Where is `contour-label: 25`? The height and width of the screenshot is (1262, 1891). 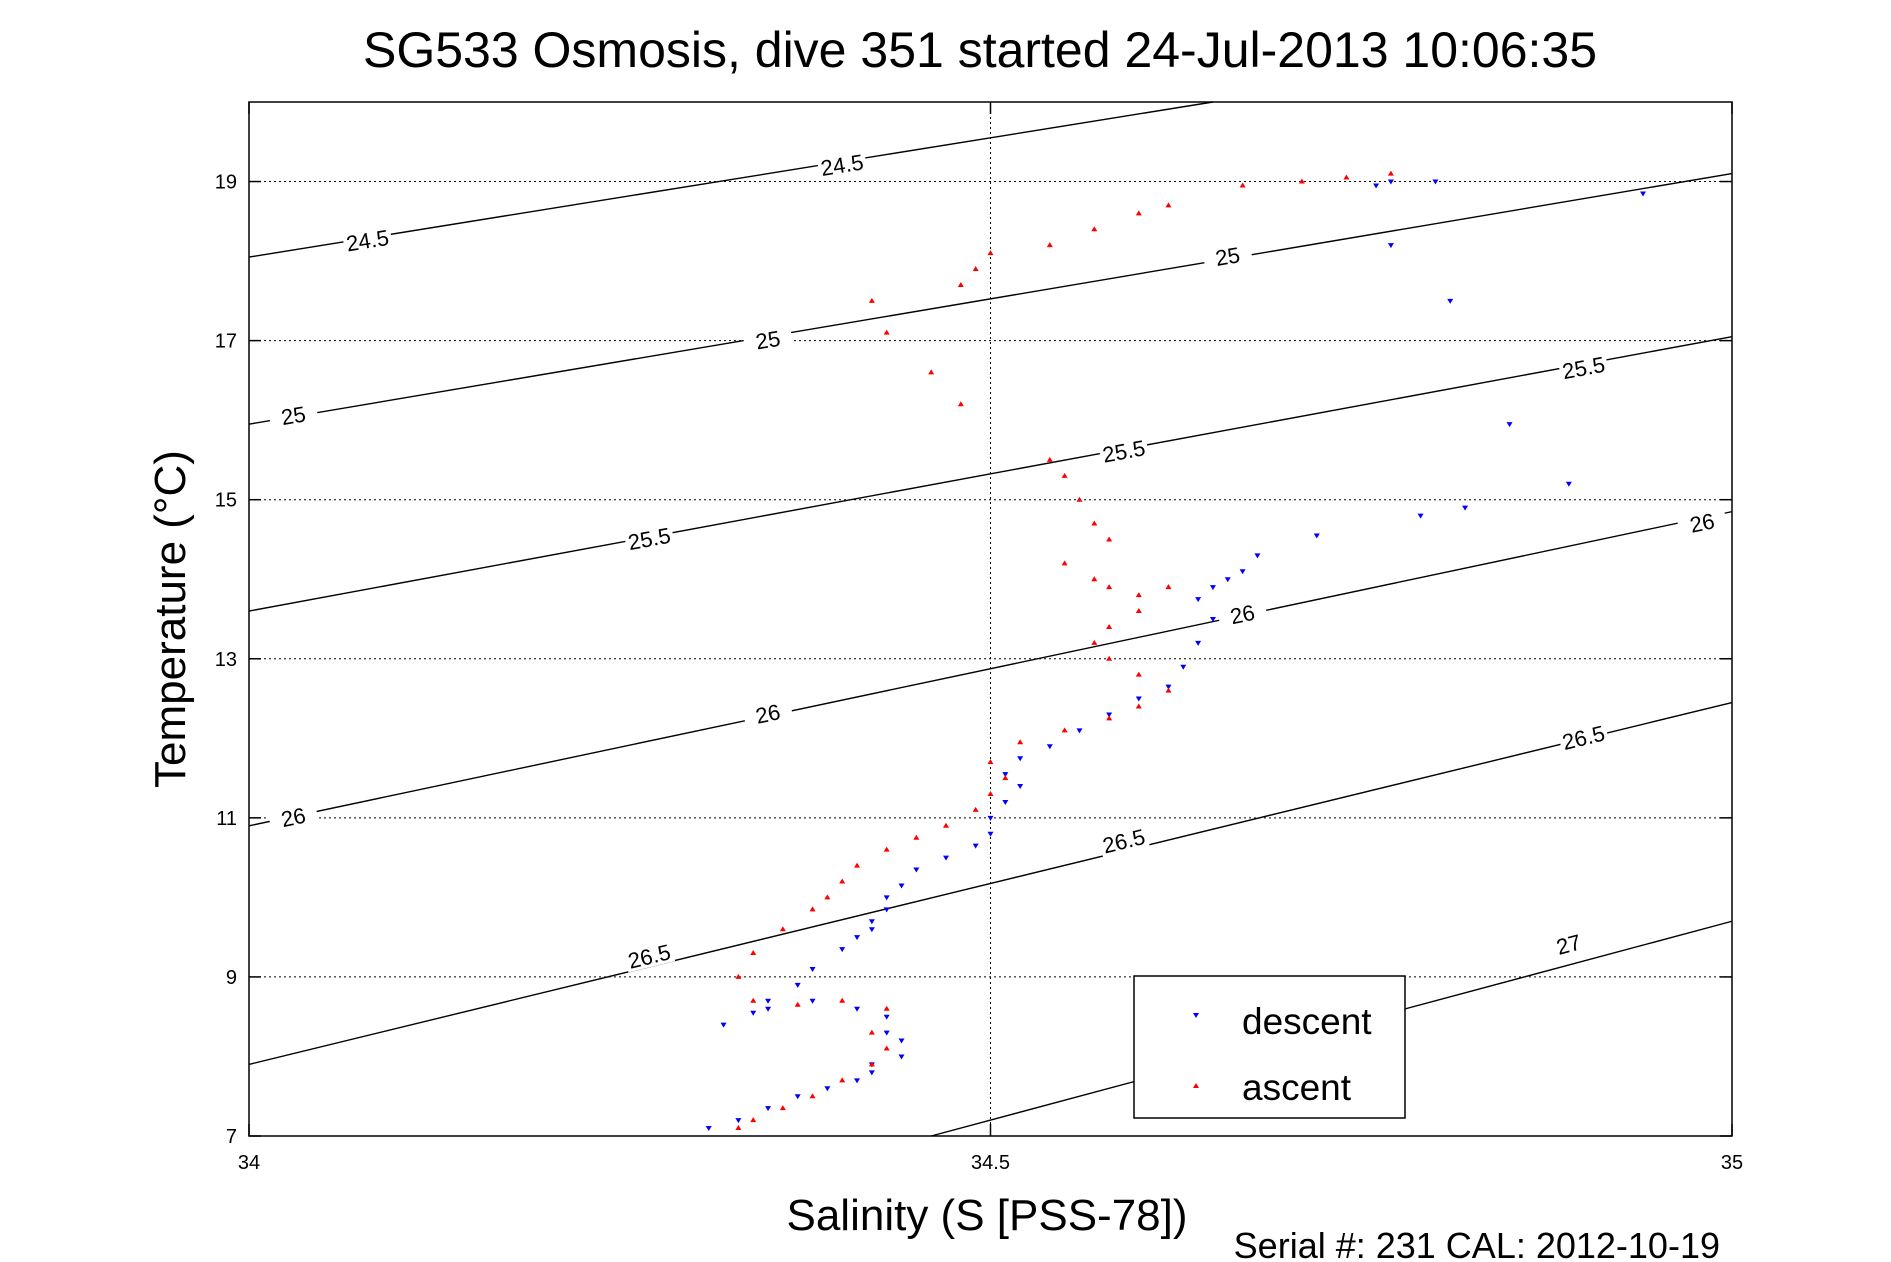 contour-label: 25 is located at coordinates (768, 340).